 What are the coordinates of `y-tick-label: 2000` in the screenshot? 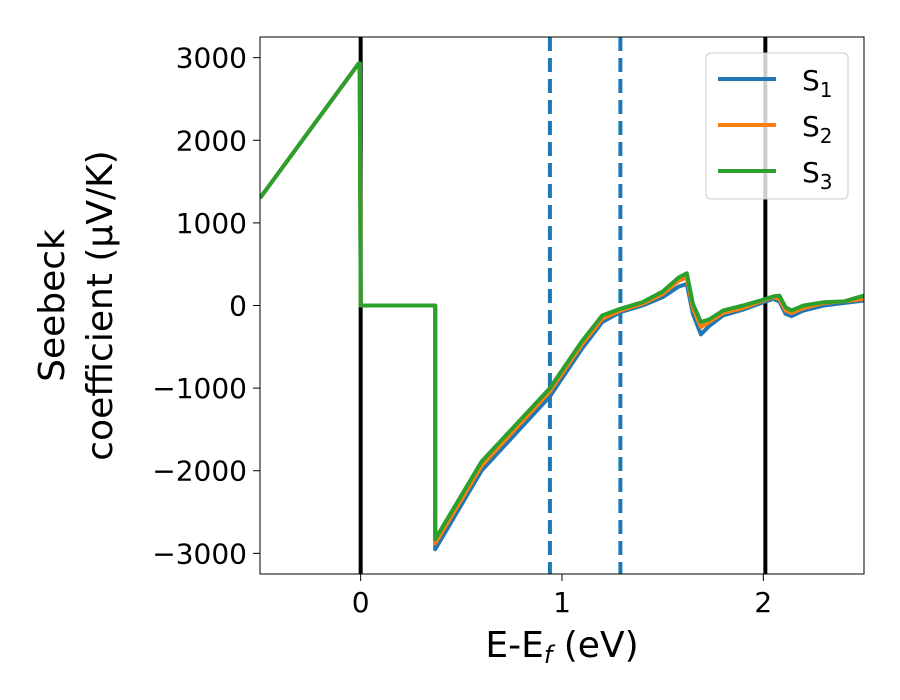 It's located at (211, 140).